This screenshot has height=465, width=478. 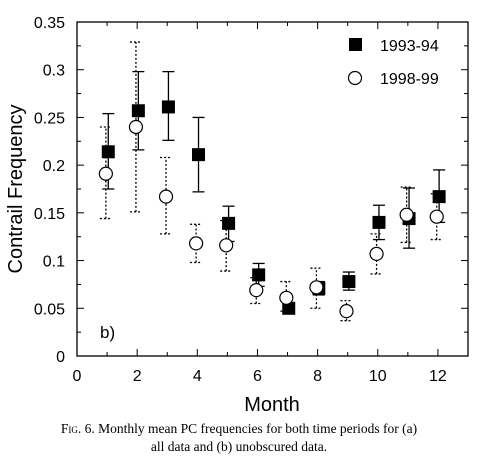 I want to click on x-tick-label: 2, so click(x=137, y=376).